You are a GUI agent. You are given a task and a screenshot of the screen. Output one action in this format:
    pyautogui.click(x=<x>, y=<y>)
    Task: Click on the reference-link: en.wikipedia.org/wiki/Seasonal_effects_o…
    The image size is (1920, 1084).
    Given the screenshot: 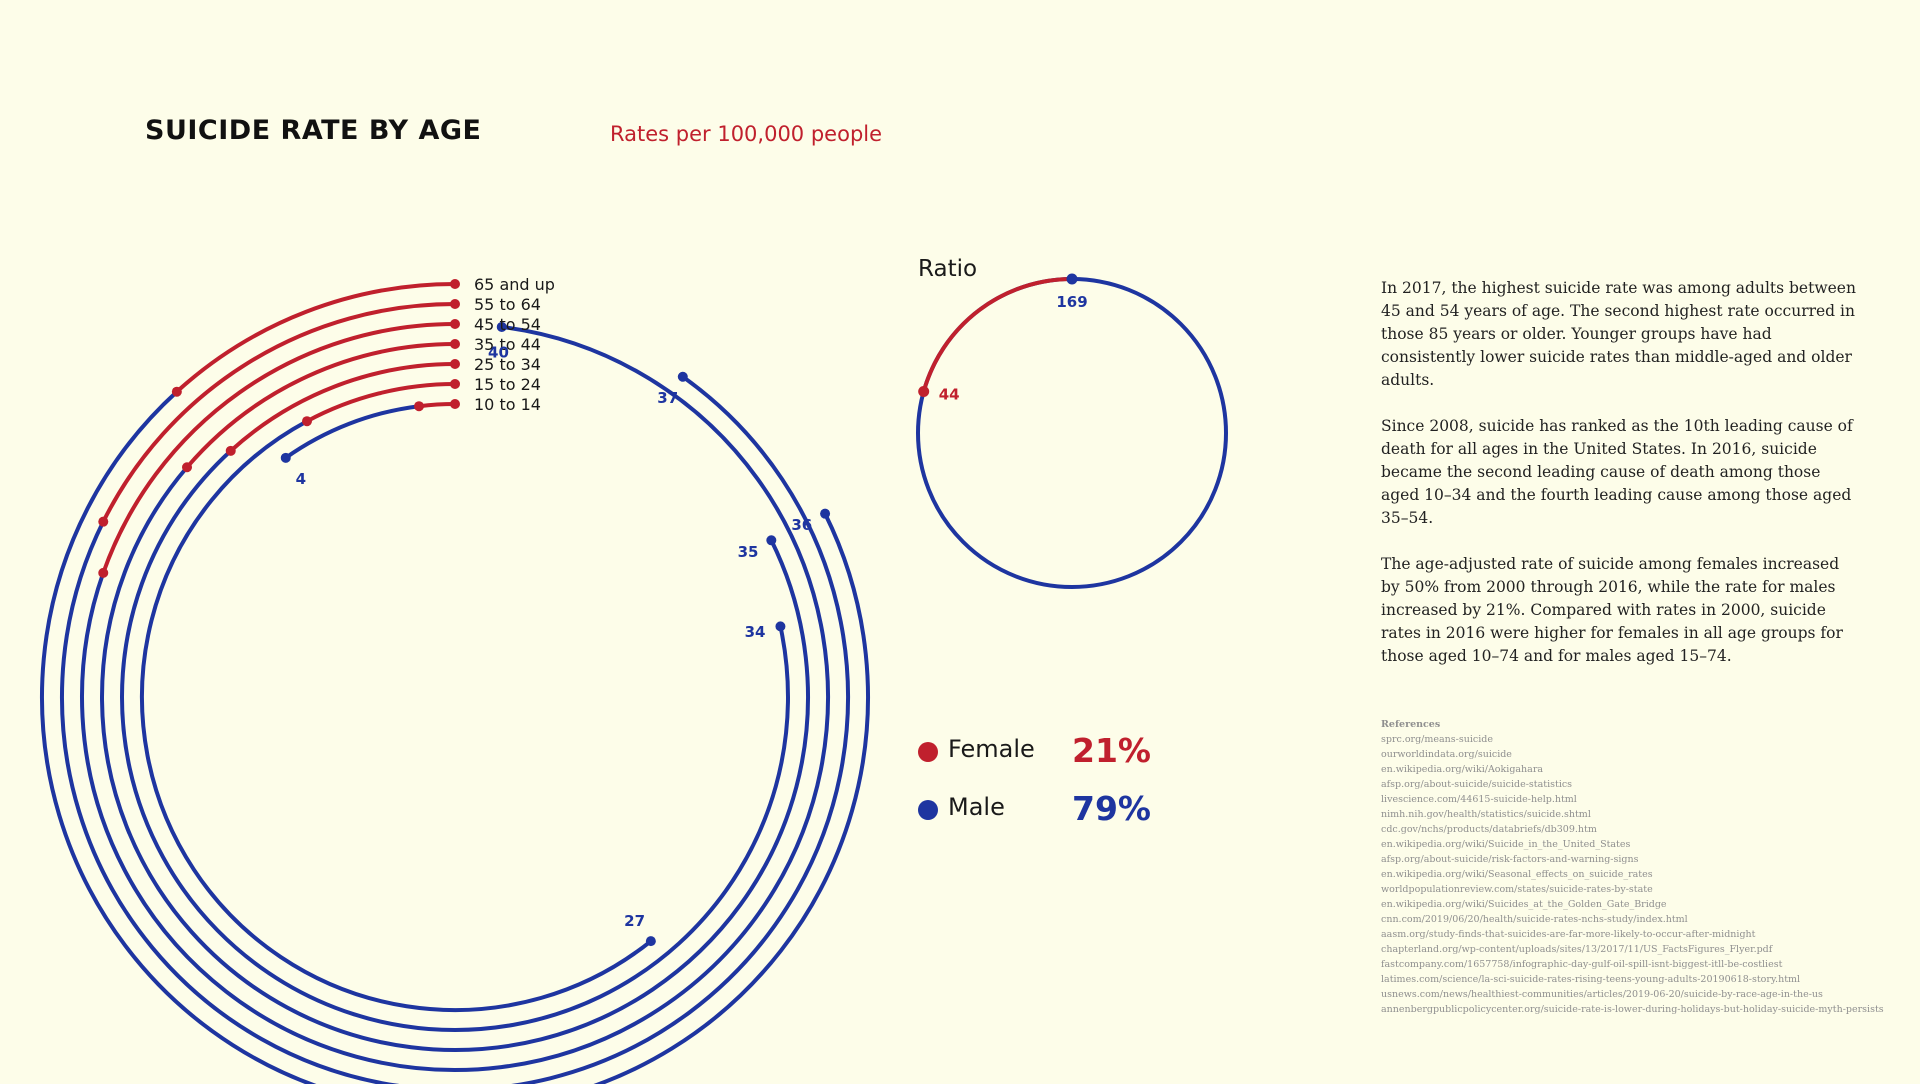 What is the action you would take?
    pyautogui.click(x=1517, y=874)
    